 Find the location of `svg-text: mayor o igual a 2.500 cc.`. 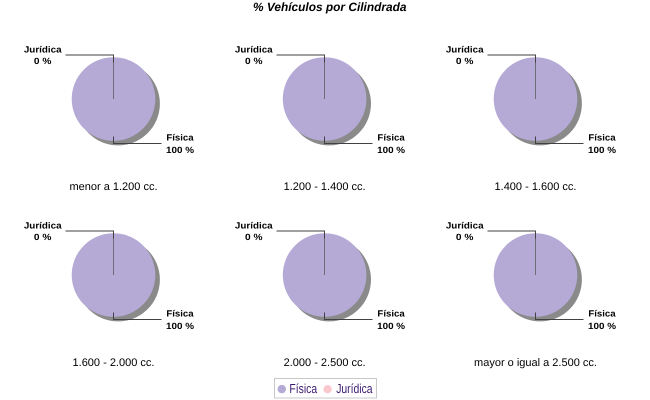

svg-text: mayor o igual a 2.500 cc. is located at coordinates (535, 363).